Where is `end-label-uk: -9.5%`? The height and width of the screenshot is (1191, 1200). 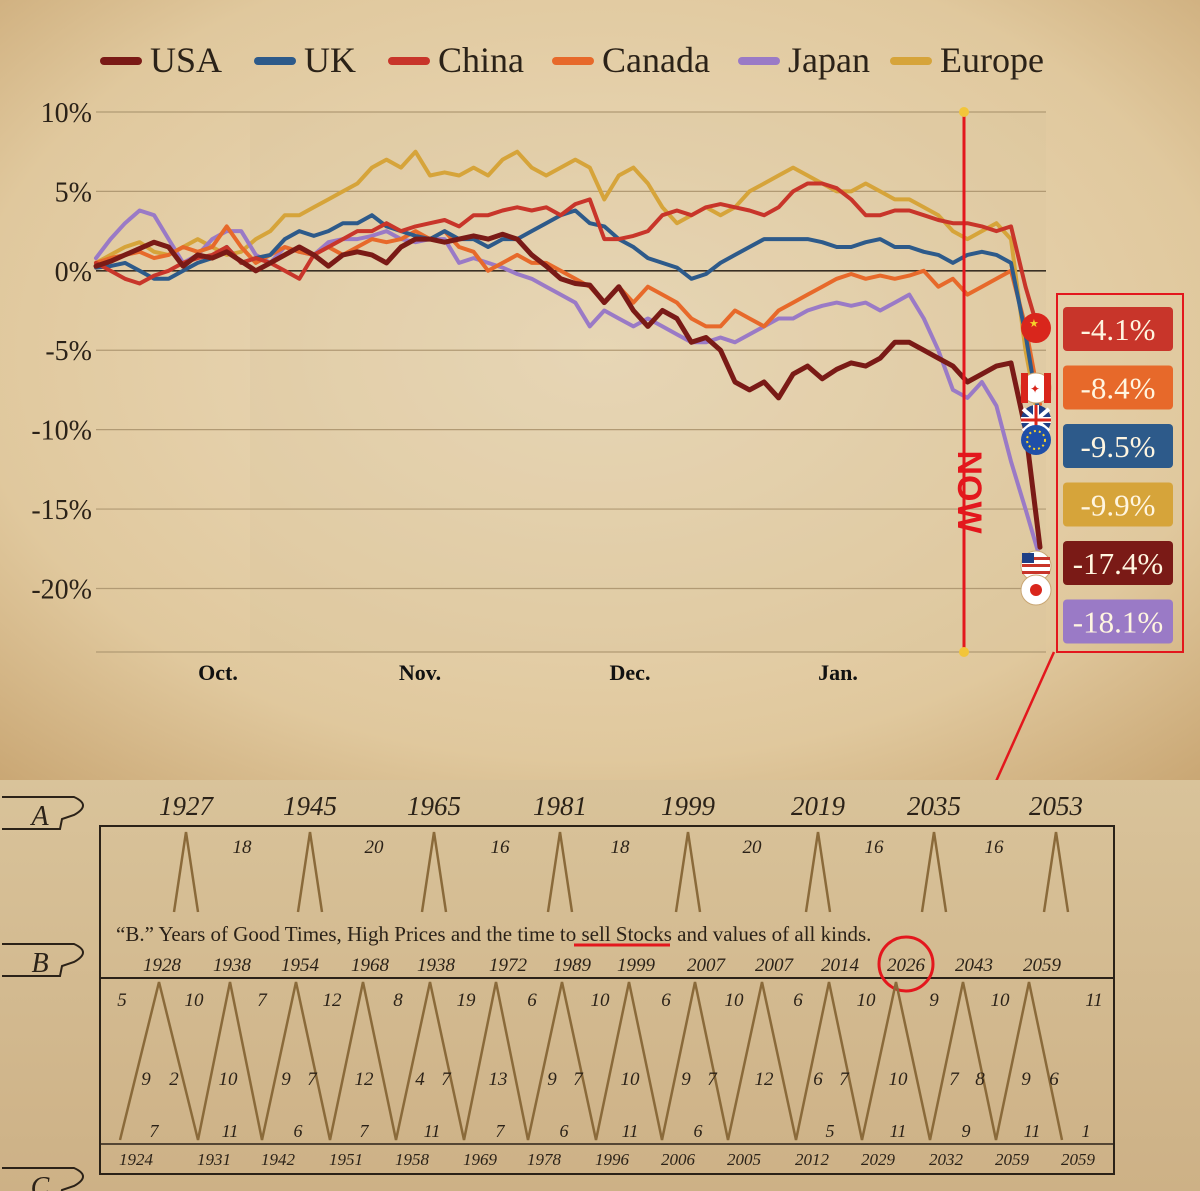 end-label-uk: -9.5% is located at coordinates (1118, 446).